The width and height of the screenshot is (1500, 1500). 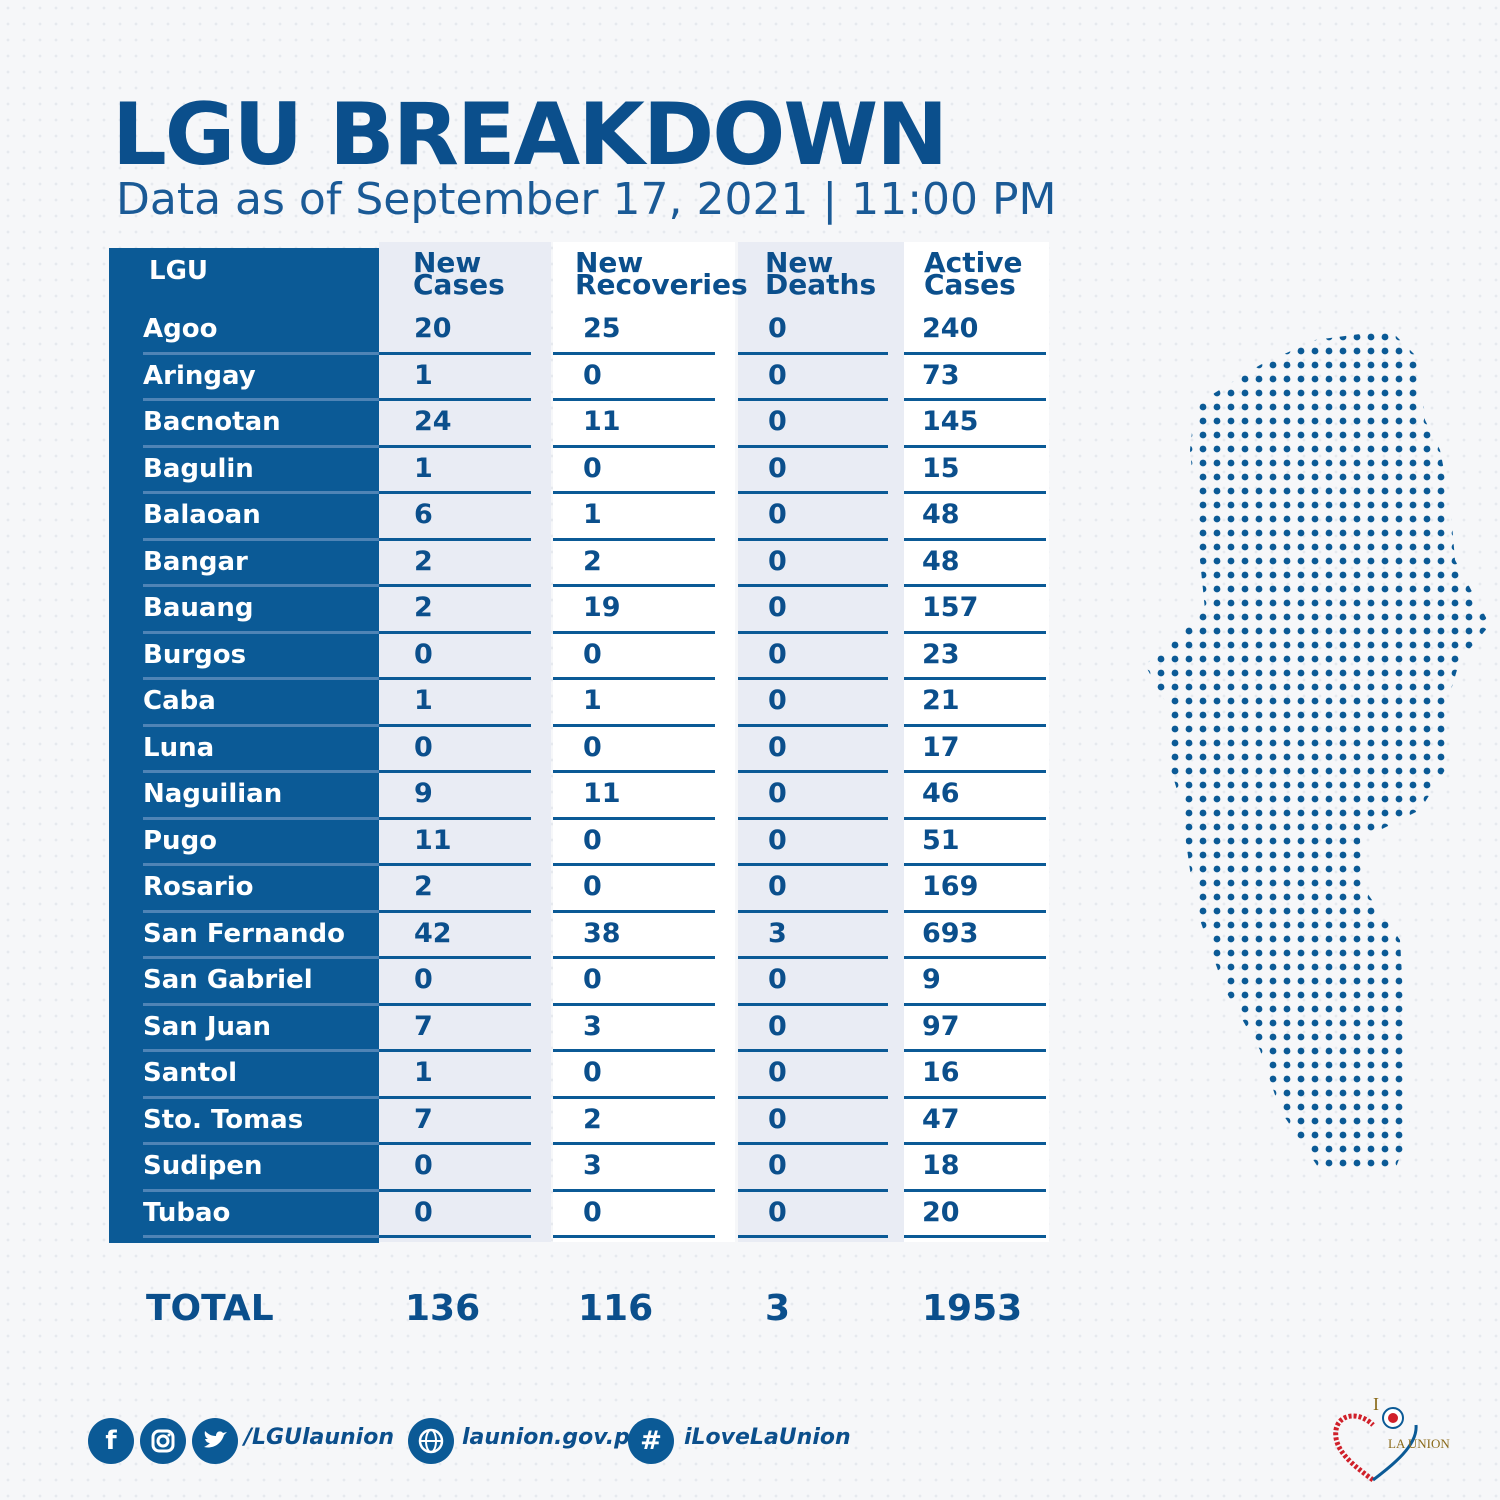 I want to click on table-row: Luna 0 0 0 17, so click(x=579, y=750).